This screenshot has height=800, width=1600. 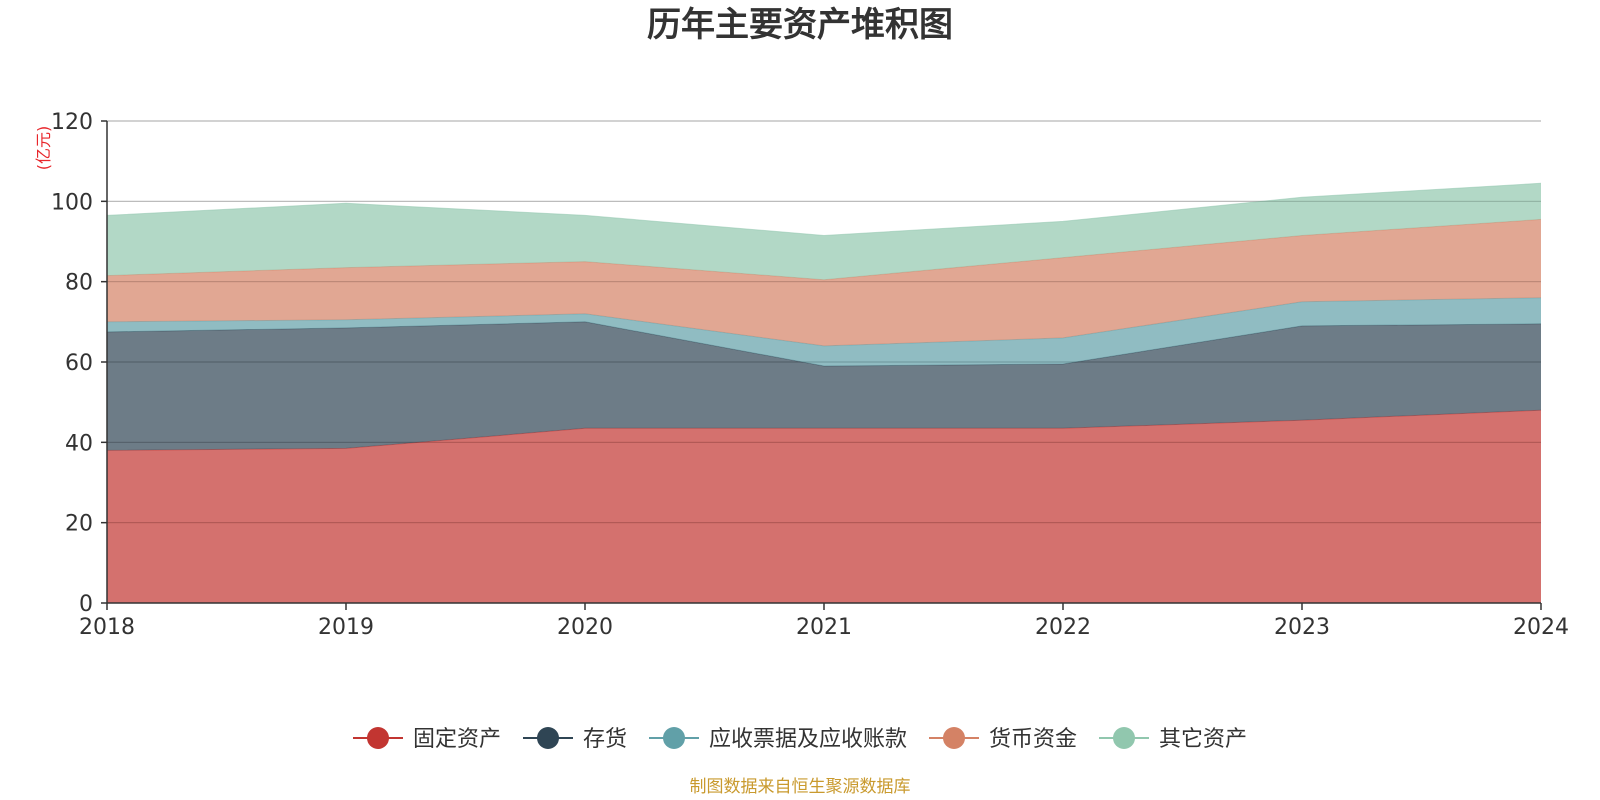 What do you see at coordinates (605, 739) in the screenshot?
I see `legend-label: 存货` at bounding box center [605, 739].